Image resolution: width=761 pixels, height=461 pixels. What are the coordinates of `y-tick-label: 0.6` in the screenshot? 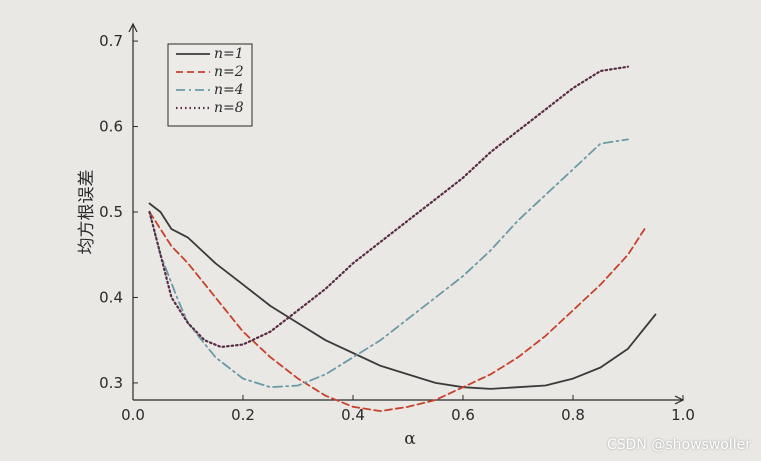 It's located at (111, 127).